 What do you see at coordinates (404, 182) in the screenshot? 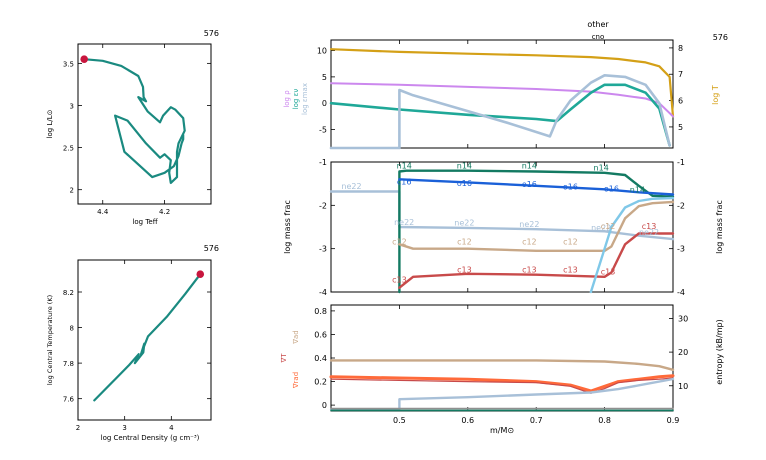
I see `species-label: c16` at bounding box center [404, 182].